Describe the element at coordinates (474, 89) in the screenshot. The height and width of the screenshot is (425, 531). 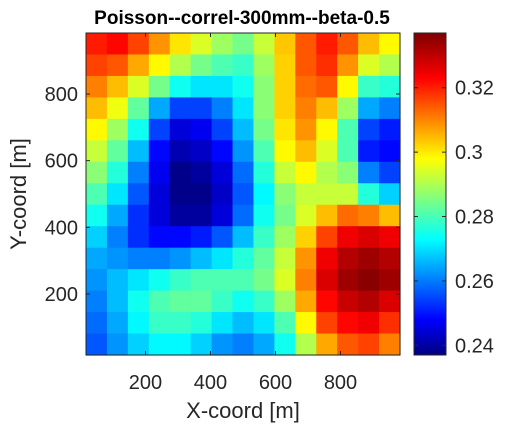
I see `colorbar-tick-label: 0.32` at that location.